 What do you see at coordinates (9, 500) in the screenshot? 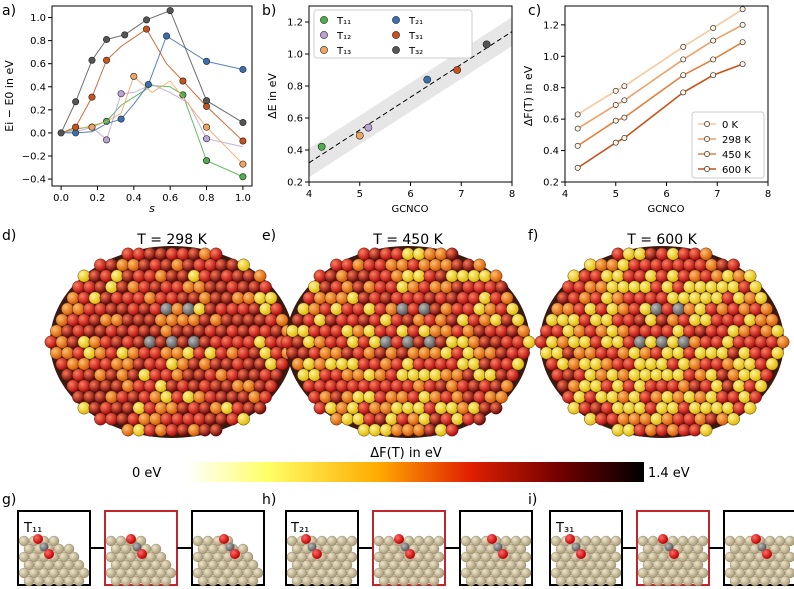
I see `panel-letter-g: g)` at bounding box center [9, 500].